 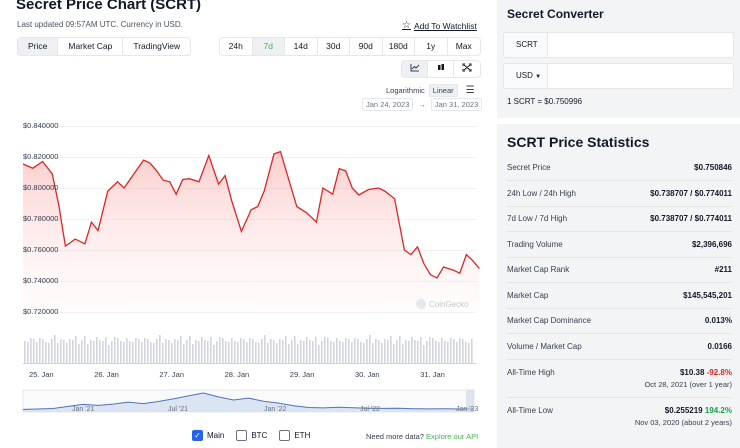 I want to click on chart-tabs: Price Market Cap TradingView, so click(x=104, y=46).